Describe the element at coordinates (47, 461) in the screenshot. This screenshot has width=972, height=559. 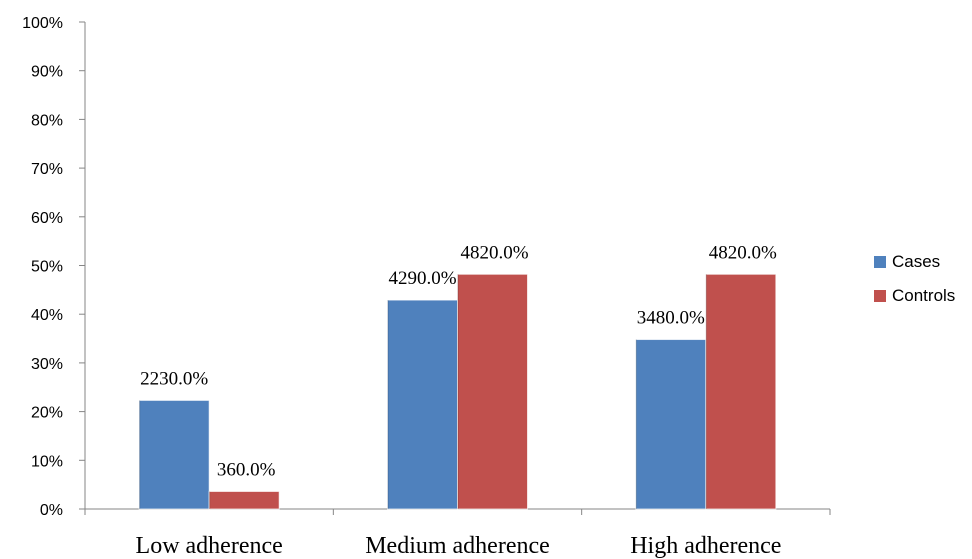
I see `y-tick-label: 10%` at that location.